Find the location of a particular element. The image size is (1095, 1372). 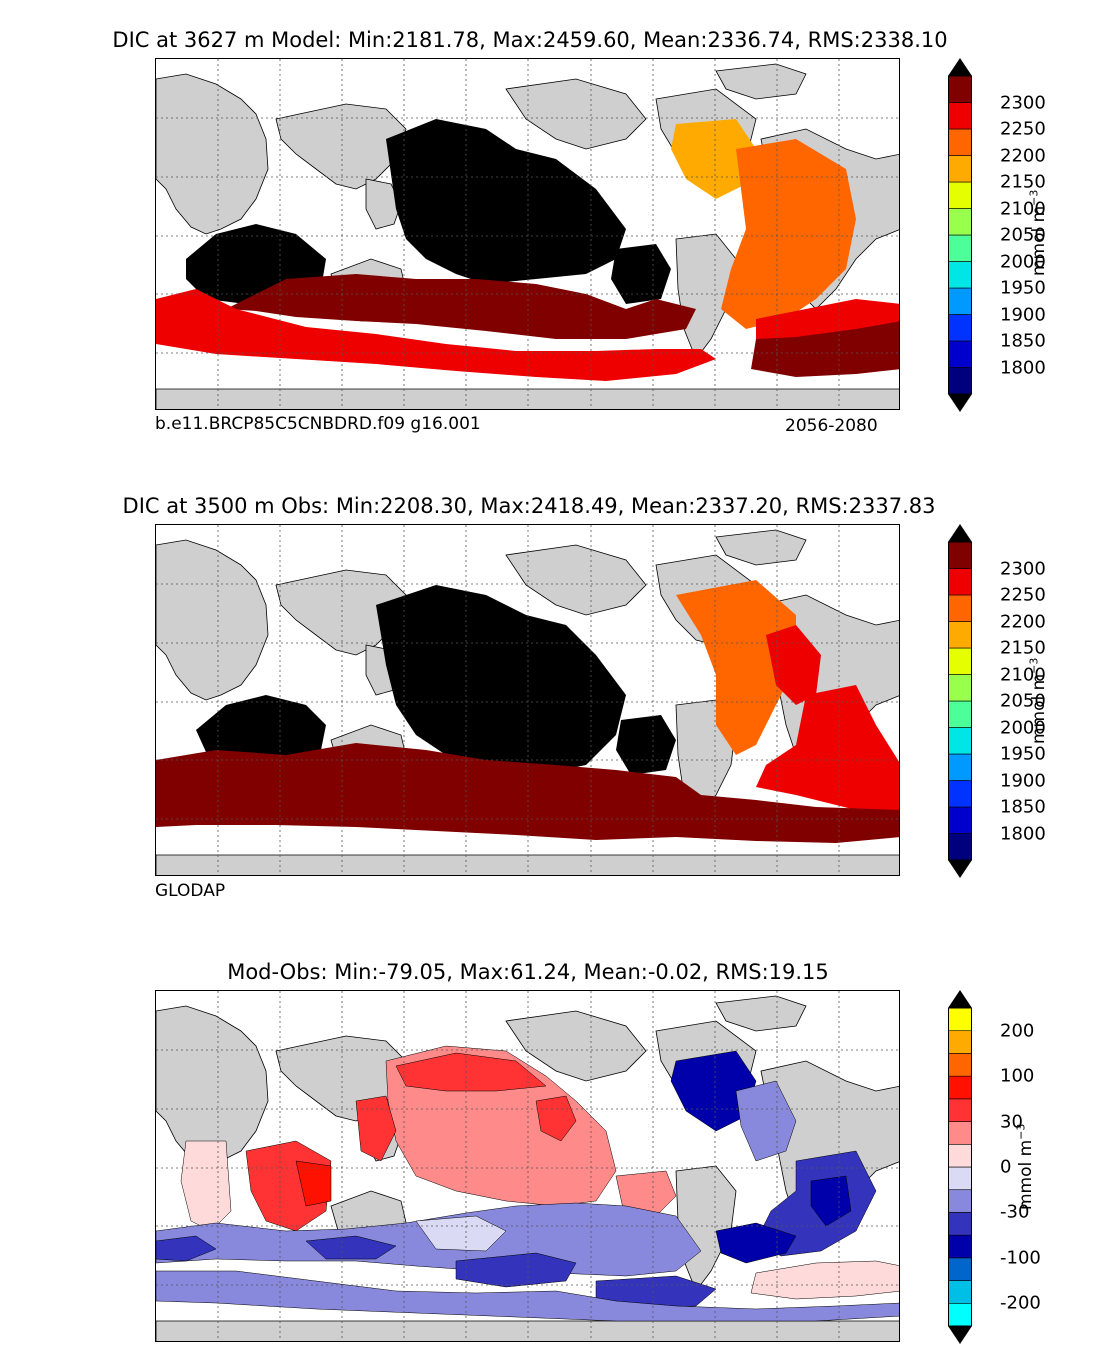

panel1-colorbar-extend-min is located at coordinates (960, 403).